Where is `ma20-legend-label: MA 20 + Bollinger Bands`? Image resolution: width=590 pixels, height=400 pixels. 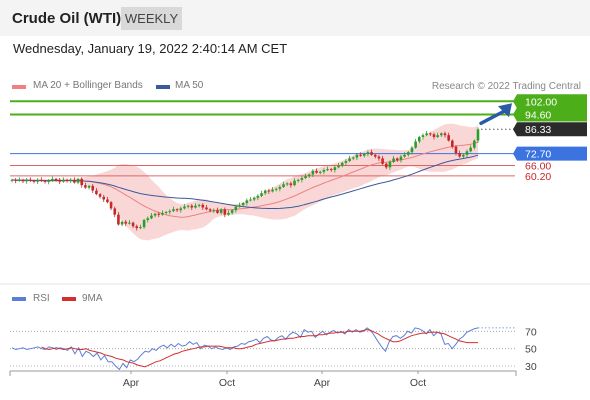
ma20-legend-label: MA 20 + Bollinger Bands is located at coordinates (88, 85).